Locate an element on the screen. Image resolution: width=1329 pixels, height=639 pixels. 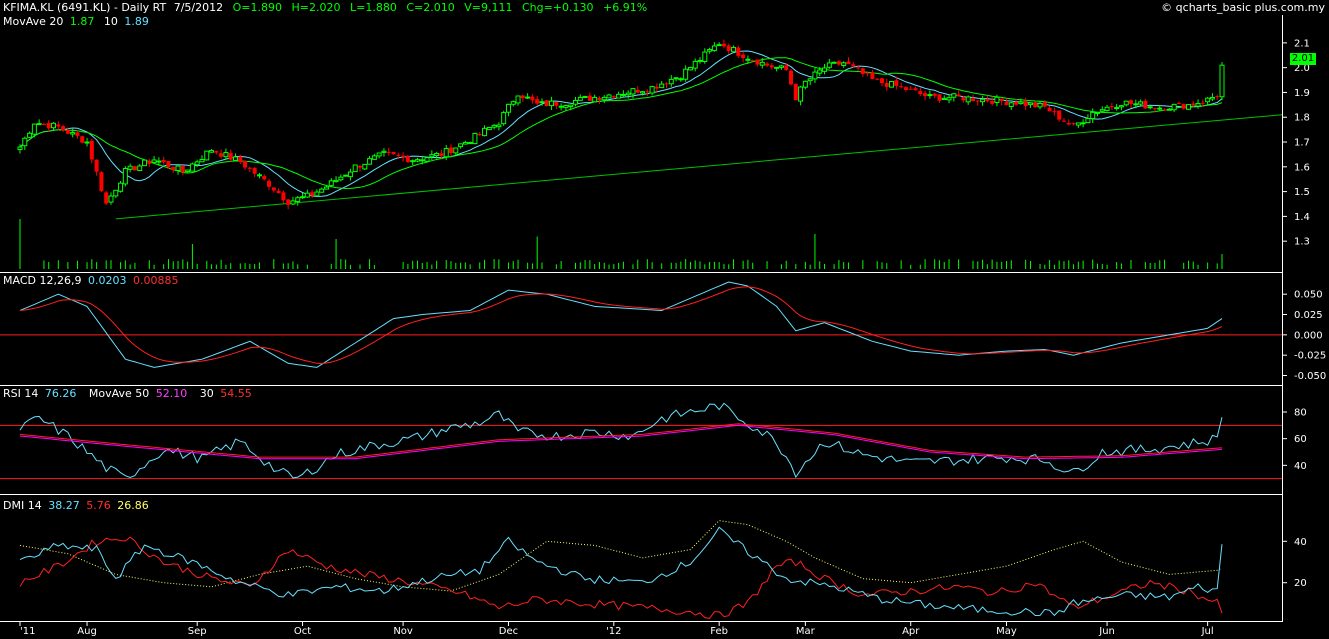
macd-axis-label-1: 0.025 is located at coordinates (1308, 315).